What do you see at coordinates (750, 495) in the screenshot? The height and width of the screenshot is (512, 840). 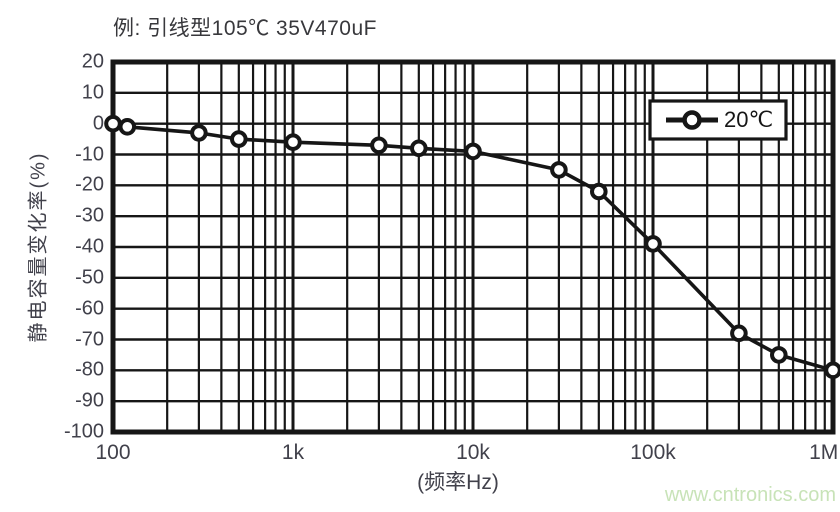 I see `watermark-text: www.cntronics.com` at bounding box center [750, 495].